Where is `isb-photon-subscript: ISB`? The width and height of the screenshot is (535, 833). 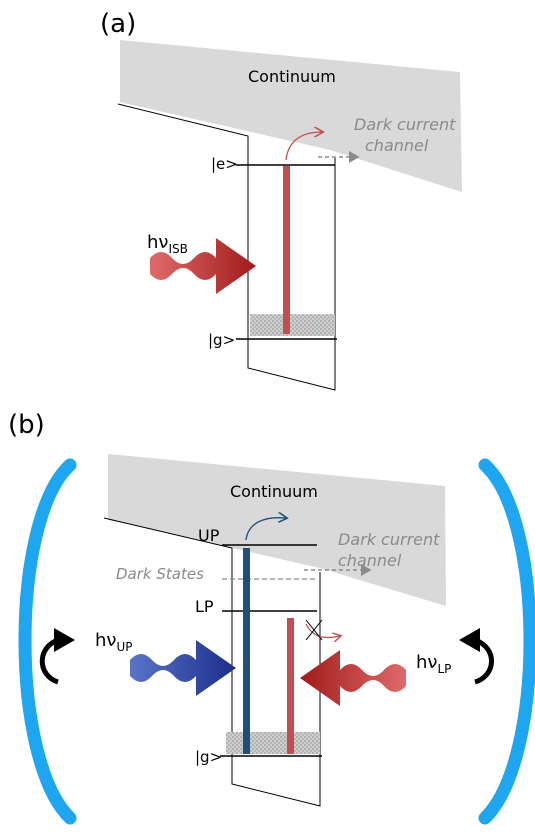
isb-photon-subscript: ISB is located at coordinates (177, 249).